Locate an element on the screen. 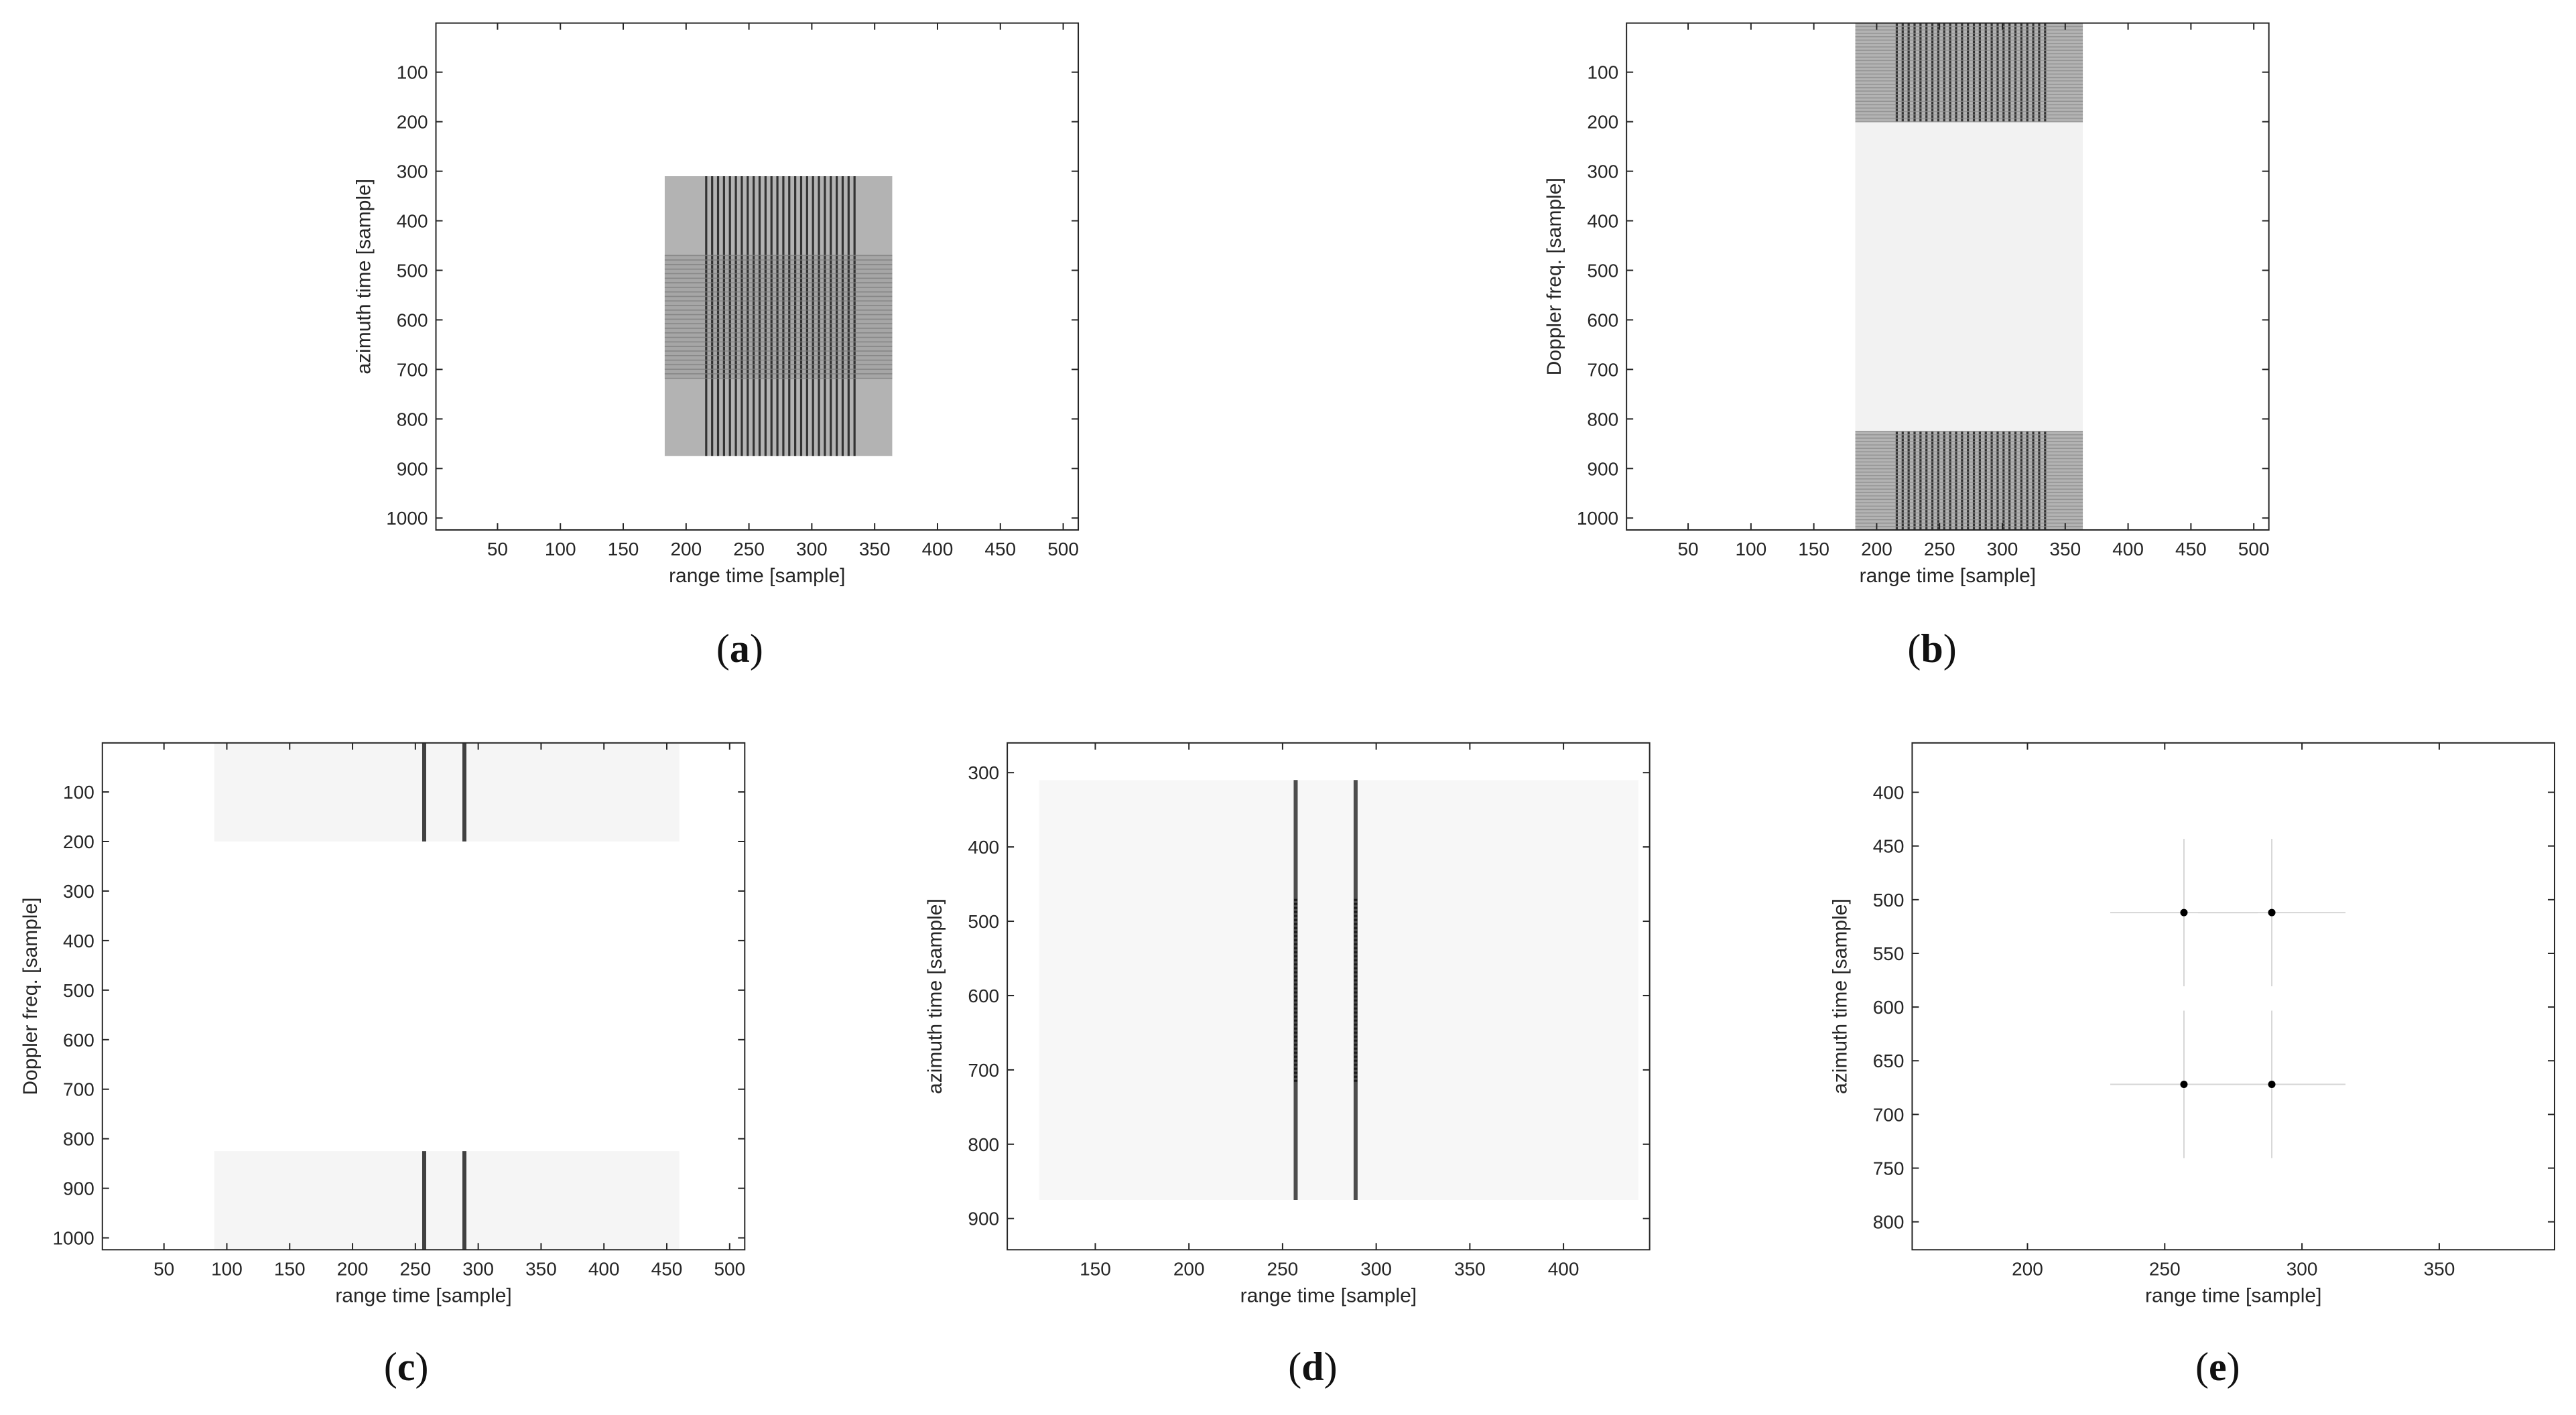 This screenshot has width=2576, height=1415. panel-caption: (e) is located at coordinates (2217, 1367).